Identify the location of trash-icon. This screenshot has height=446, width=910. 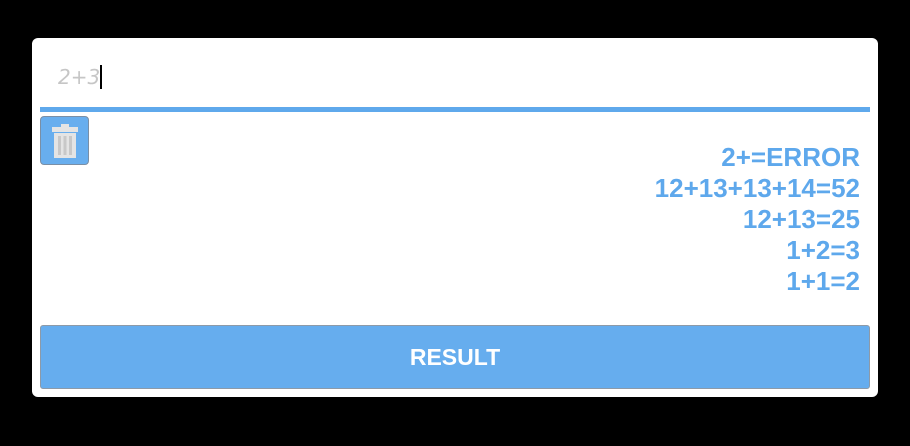
(65, 141).